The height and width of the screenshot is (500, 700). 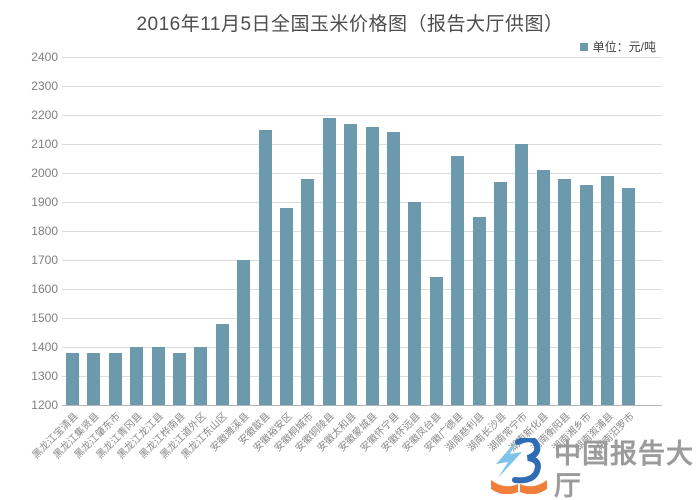 I want to click on watermark-name: 中国报告大厅, so click(x=624, y=469).